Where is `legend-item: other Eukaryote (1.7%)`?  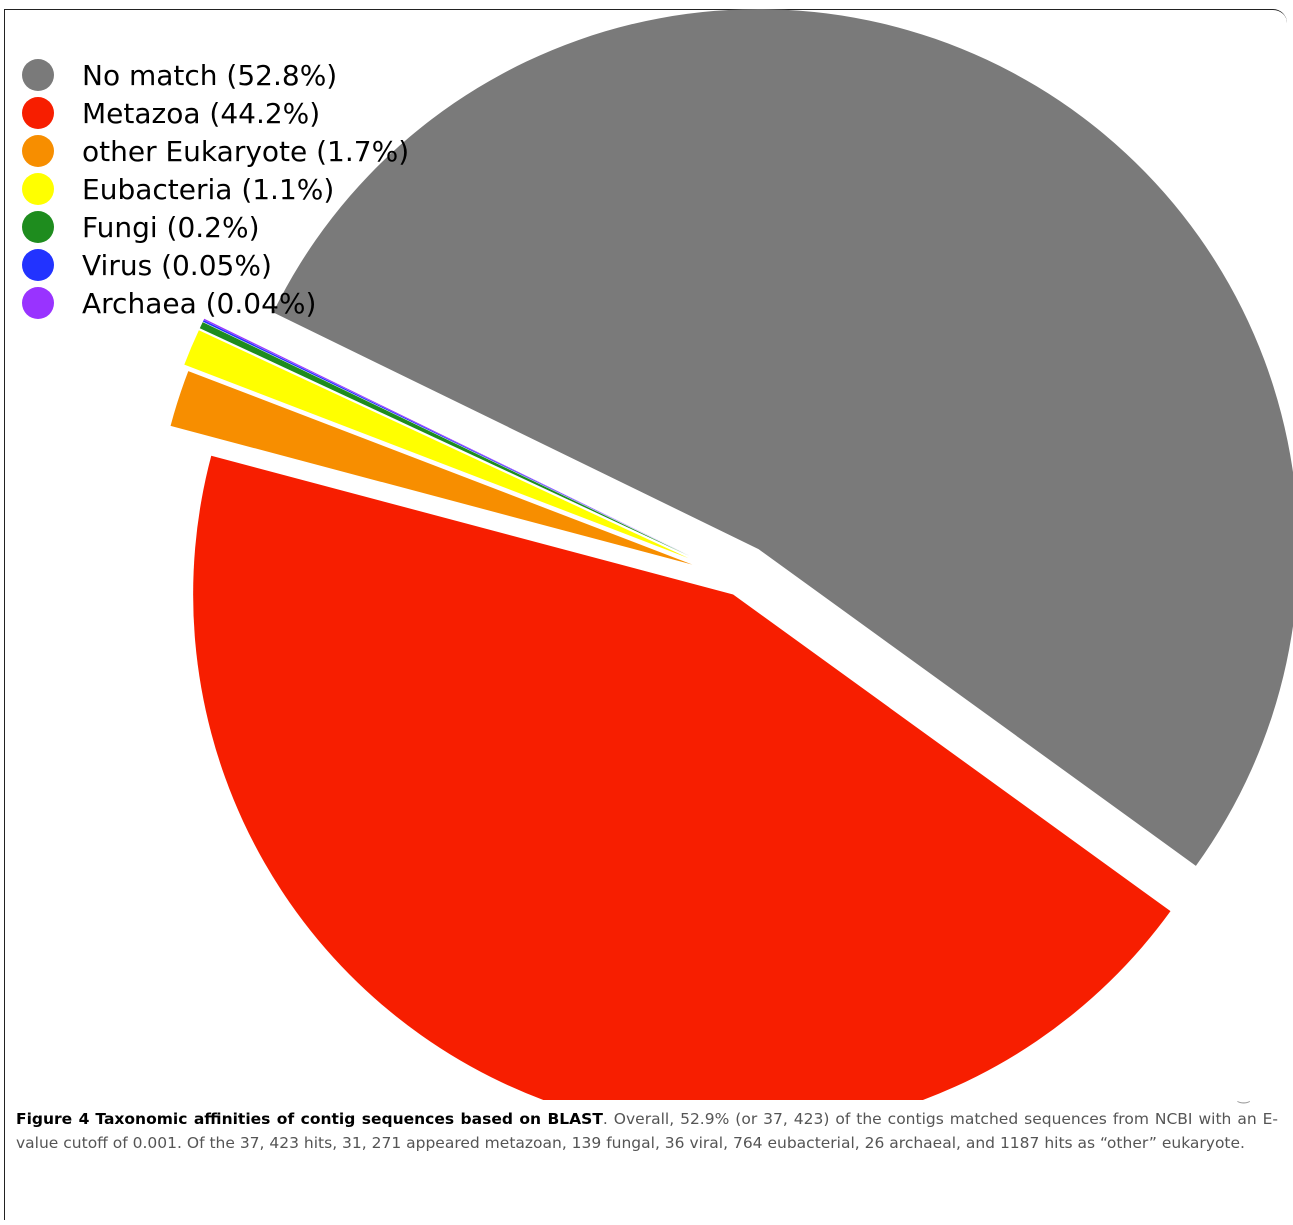
legend-item: other Eukaryote (1.7%) is located at coordinates (215, 151).